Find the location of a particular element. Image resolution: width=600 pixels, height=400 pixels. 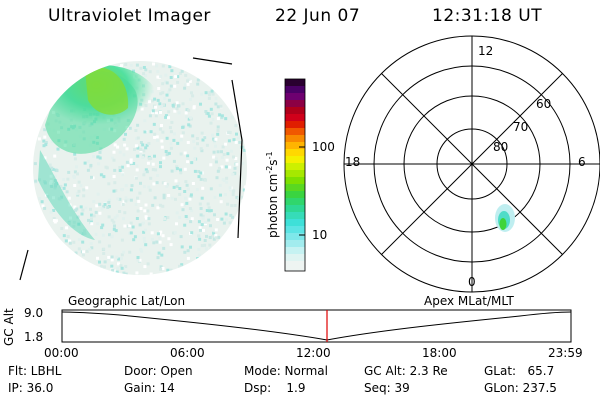

mlt-label-0: 0 is located at coordinates (472, 282).